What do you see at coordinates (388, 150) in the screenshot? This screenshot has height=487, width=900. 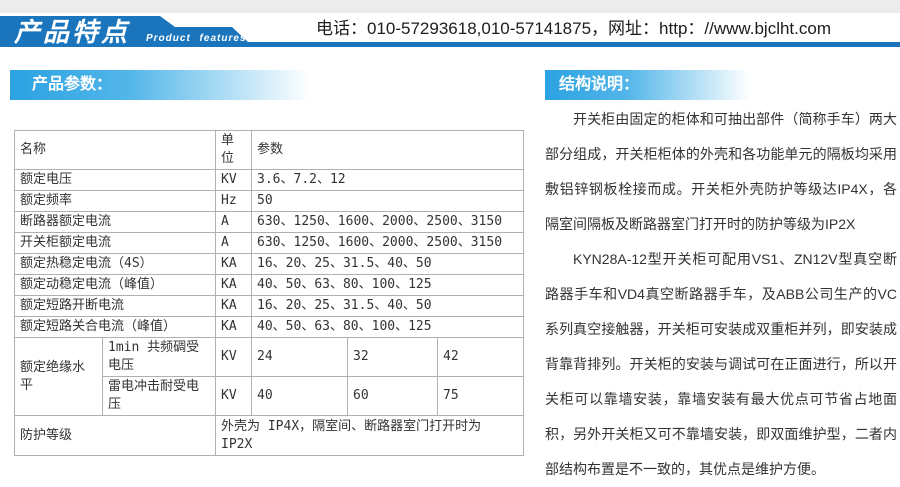 I see `col-header-param: 参数` at bounding box center [388, 150].